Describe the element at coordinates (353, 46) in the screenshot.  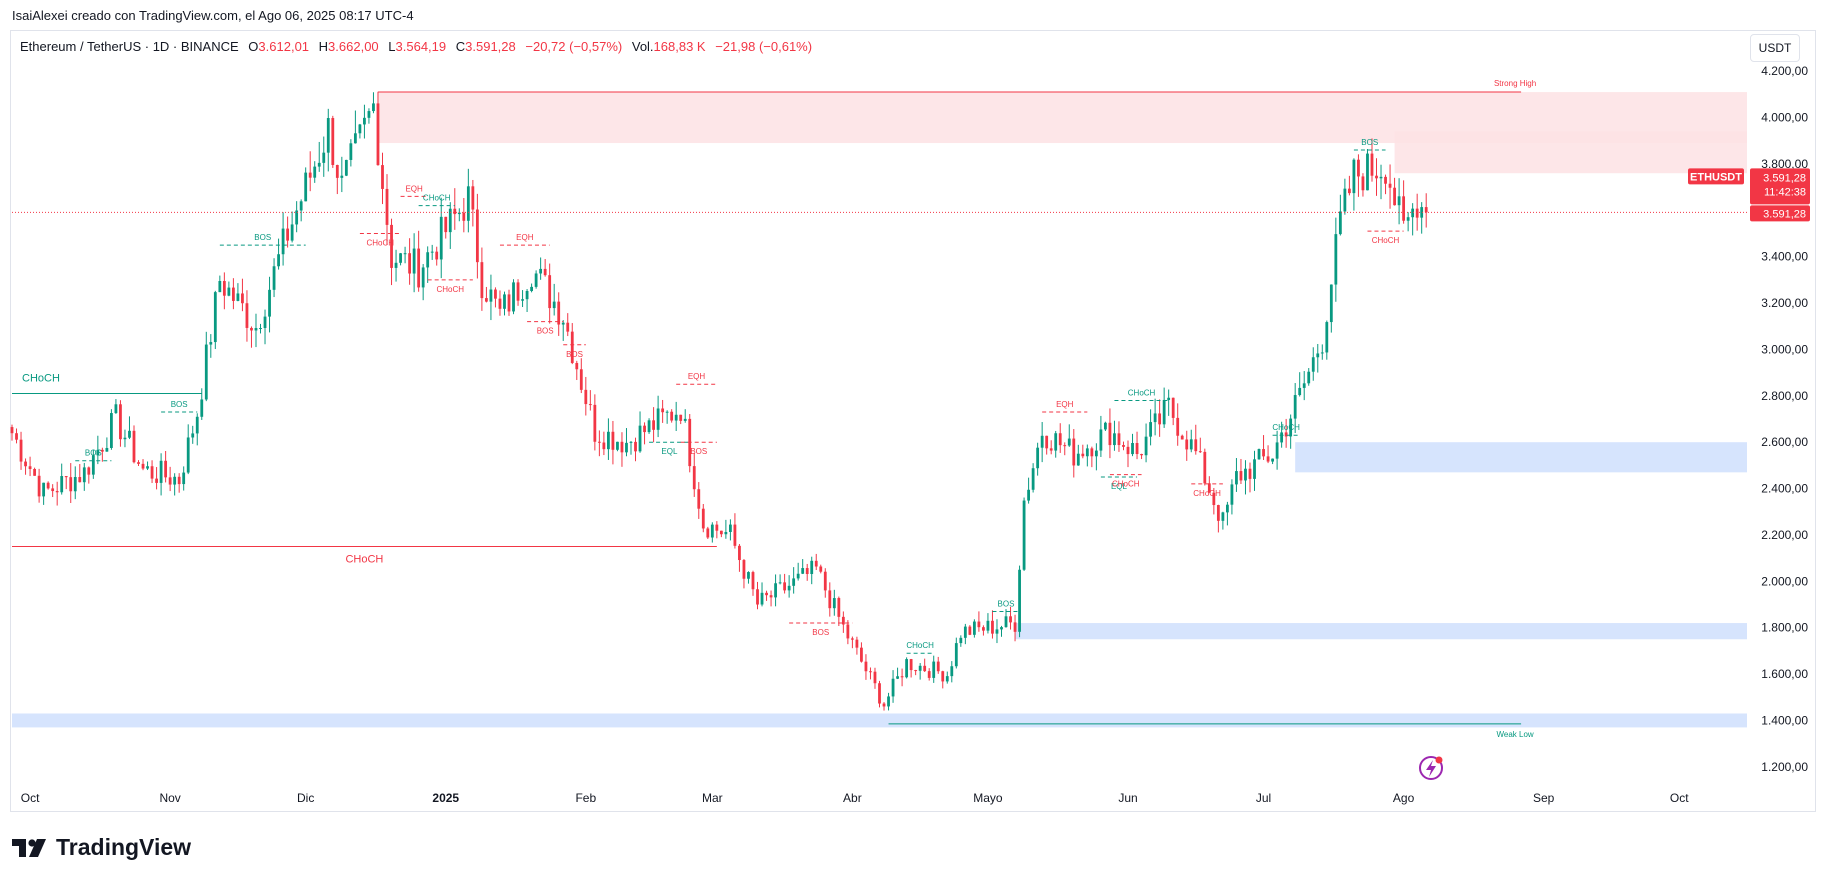
I see `high-value: 3.662,00` at that location.